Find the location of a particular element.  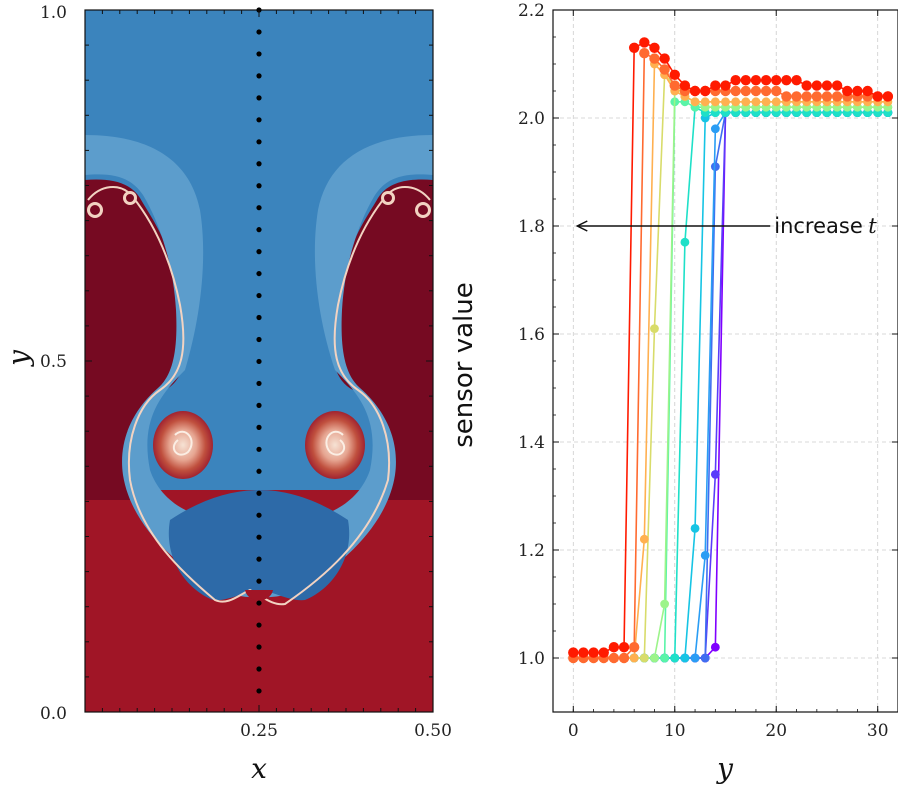

y-tick-label: 1.4 is located at coordinates (531, 443).